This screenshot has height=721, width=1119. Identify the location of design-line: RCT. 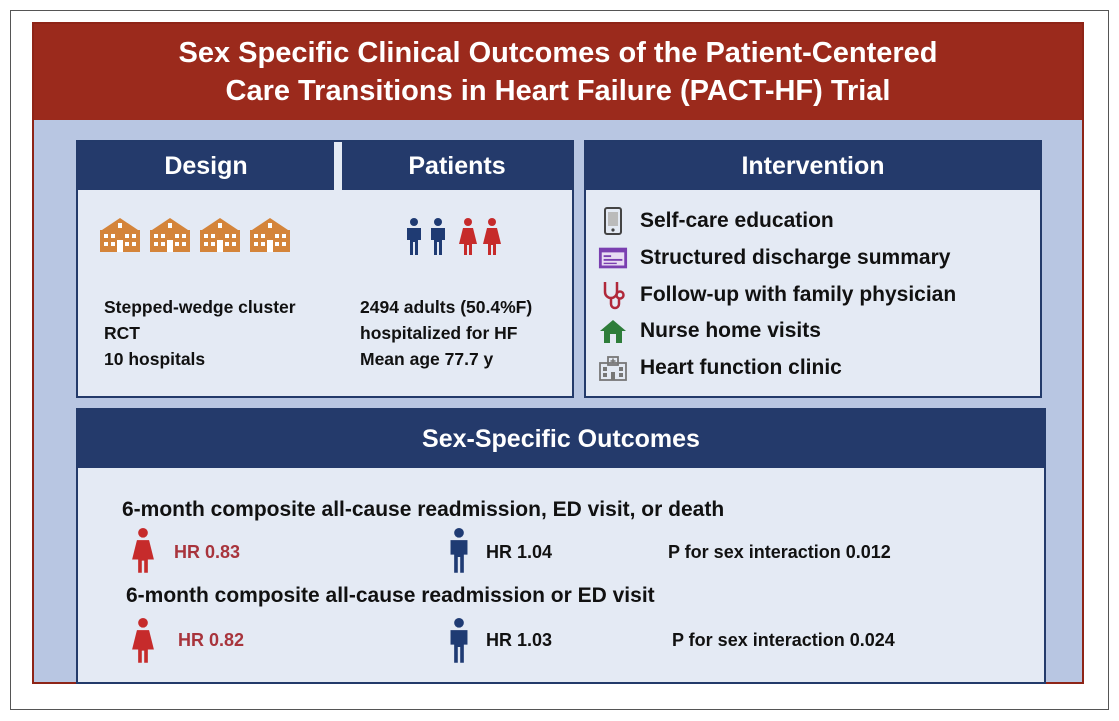
(122, 333).